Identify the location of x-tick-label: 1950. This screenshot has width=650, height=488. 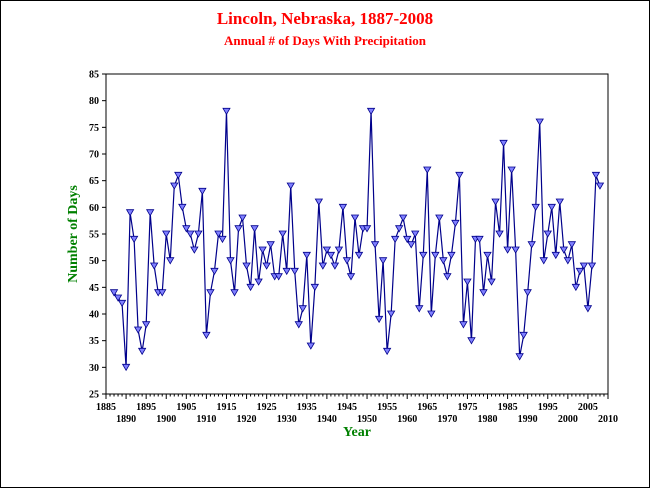
(367, 419).